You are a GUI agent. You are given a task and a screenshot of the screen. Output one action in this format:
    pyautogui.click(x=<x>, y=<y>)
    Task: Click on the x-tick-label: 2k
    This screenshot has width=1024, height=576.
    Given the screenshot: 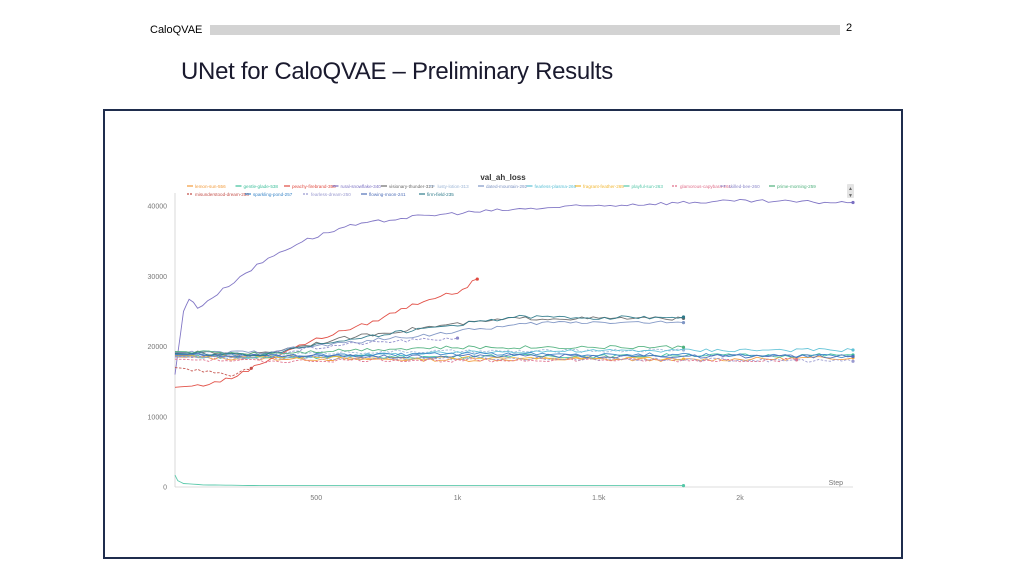 What is the action you would take?
    pyautogui.click(x=740, y=498)
    